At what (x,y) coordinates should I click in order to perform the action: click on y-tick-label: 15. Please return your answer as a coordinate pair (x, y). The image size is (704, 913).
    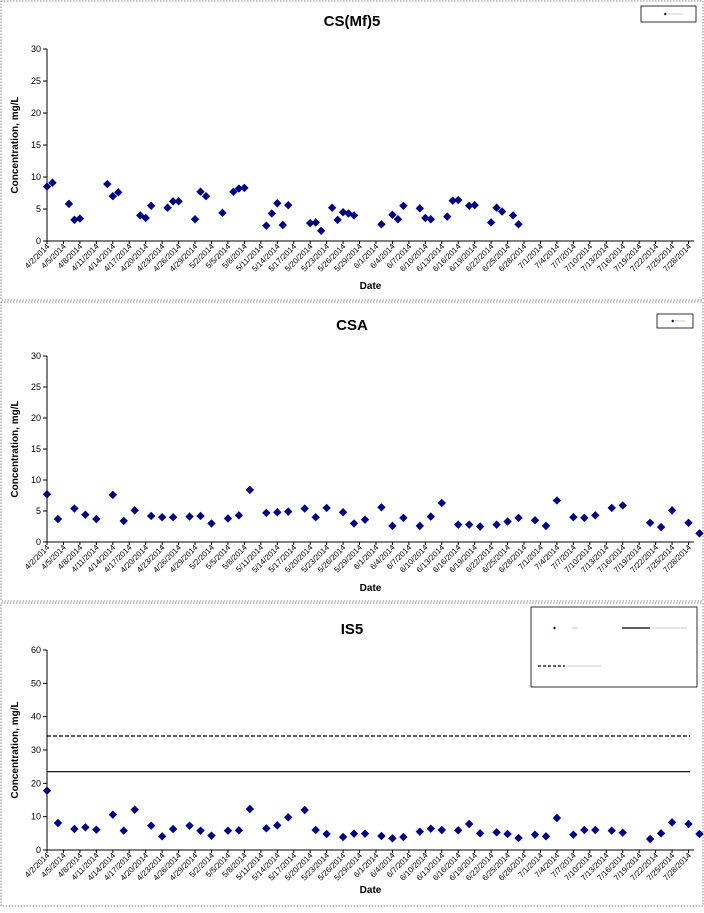
    Looking at the image, I should click on (36, 449).